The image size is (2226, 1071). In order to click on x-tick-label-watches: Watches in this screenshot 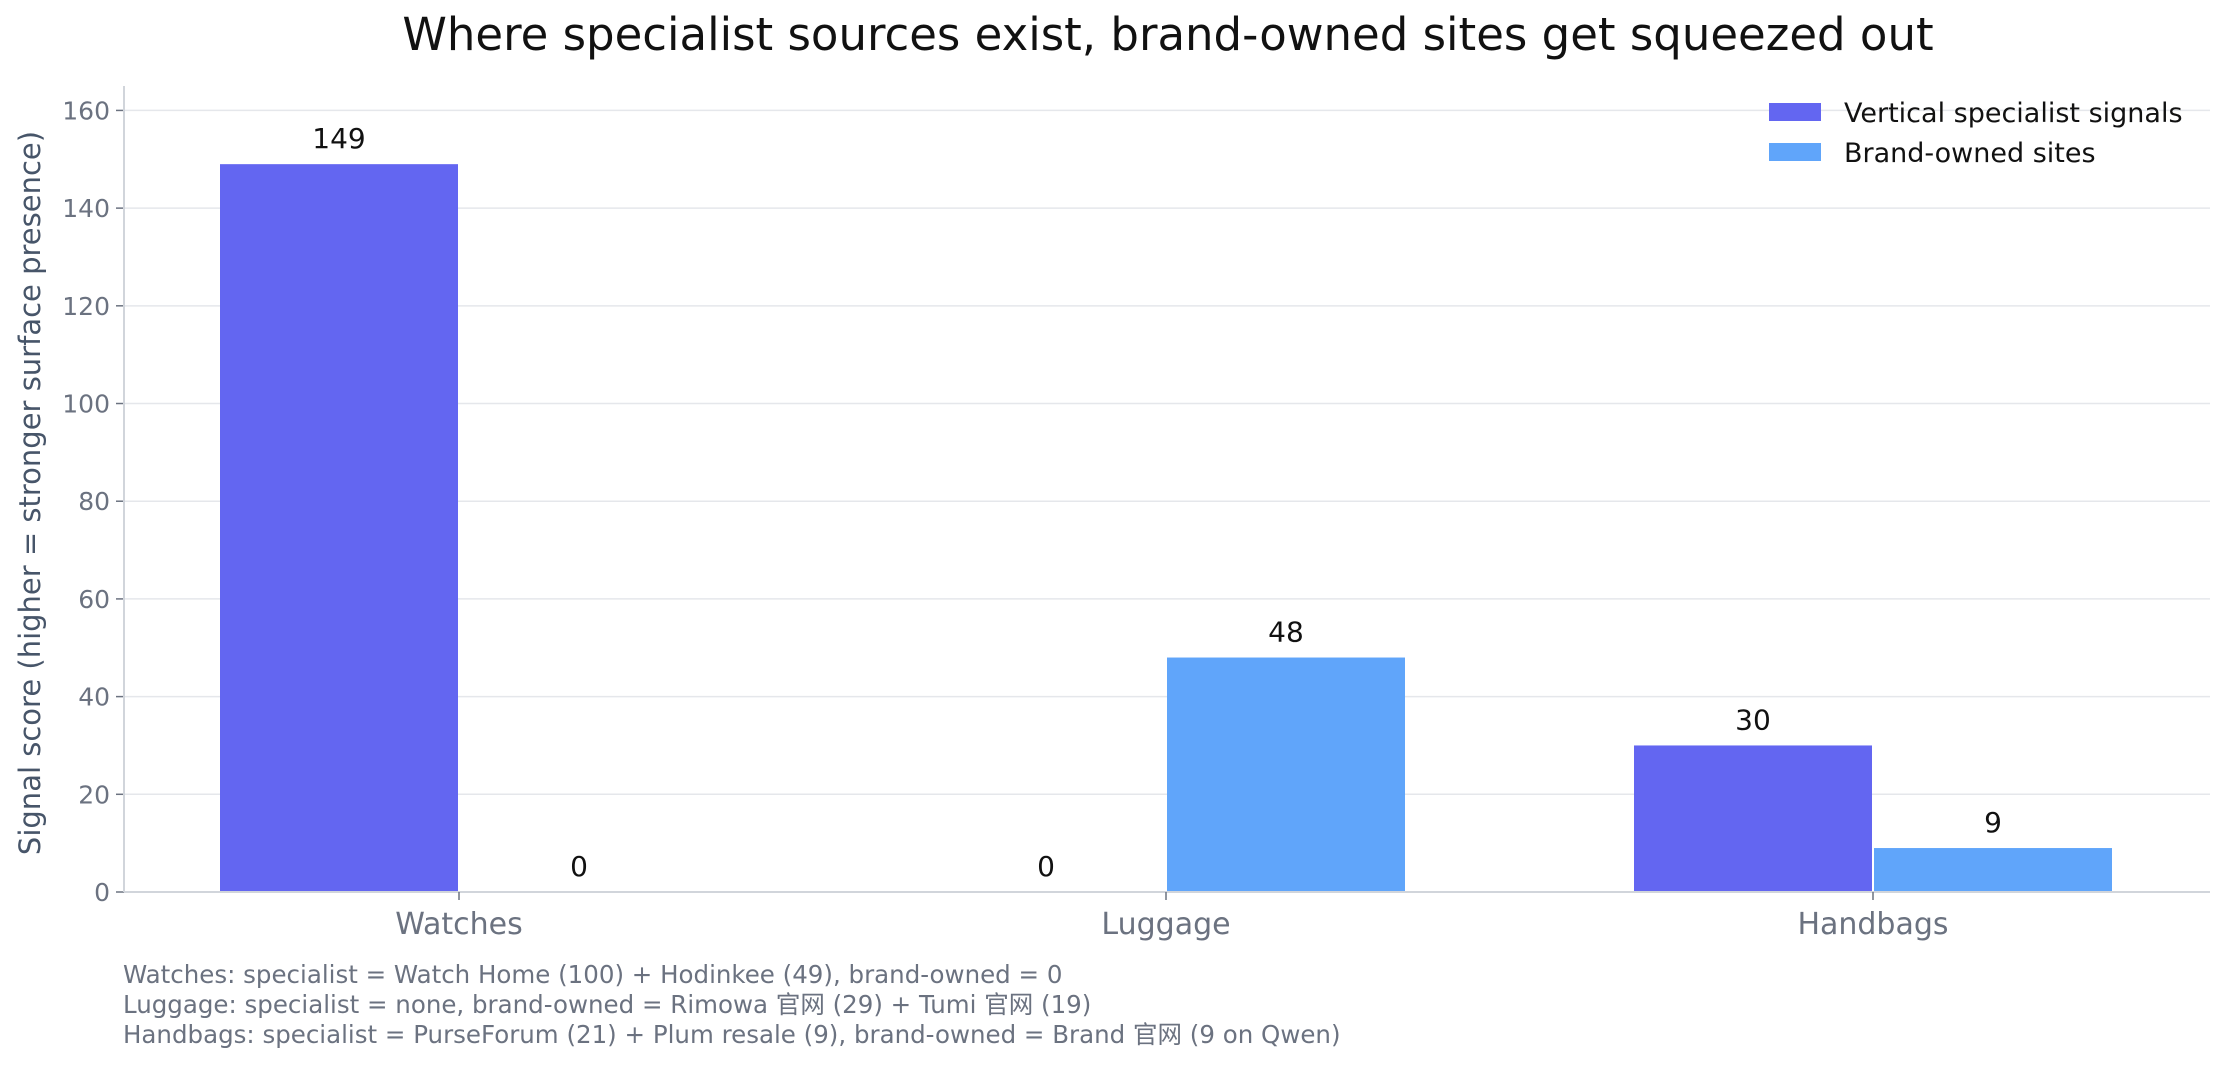, I will do `click(459, 924)`.